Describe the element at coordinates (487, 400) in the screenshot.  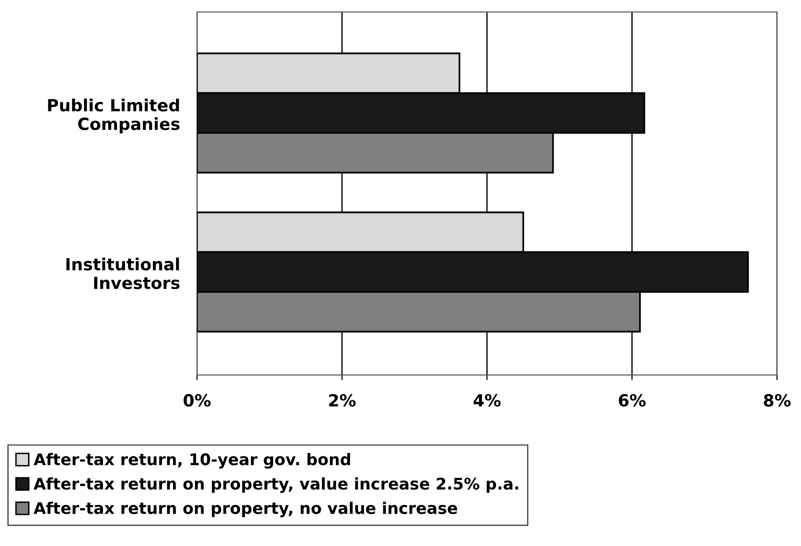
I see `x-tick-label: 4%` at that location.